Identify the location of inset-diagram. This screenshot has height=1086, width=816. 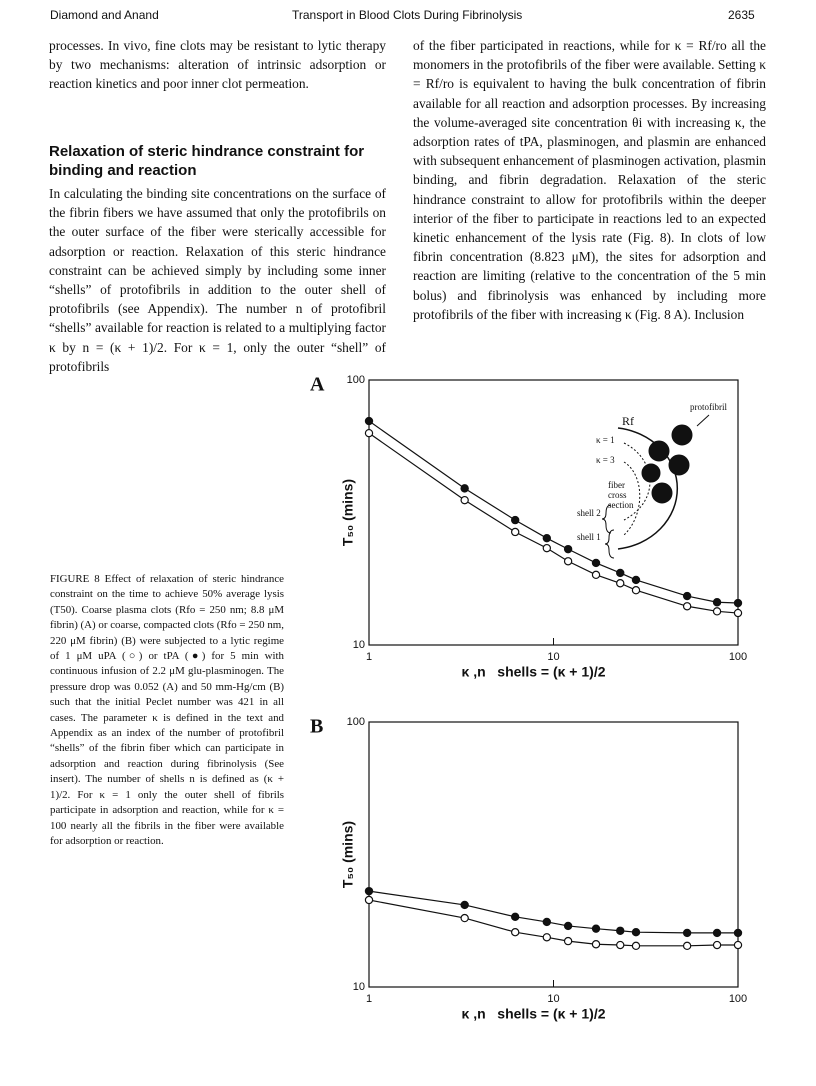
(655, 486).